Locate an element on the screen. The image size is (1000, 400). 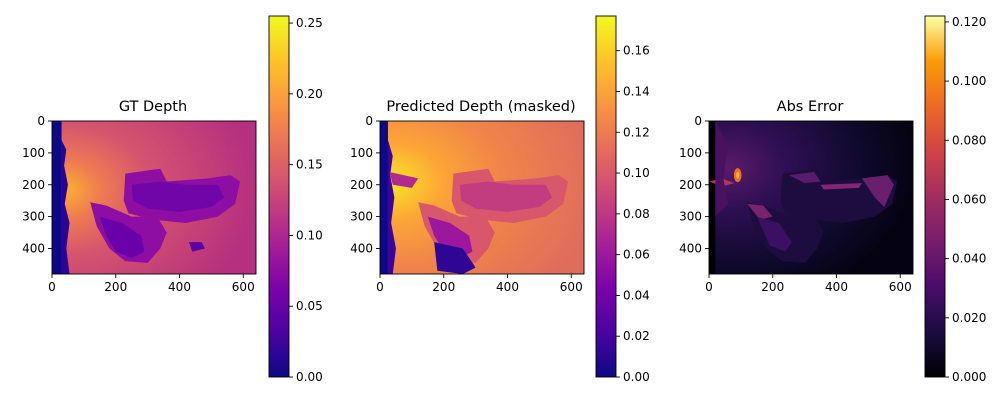
colorbar-tick-label: 0.020 is located at coordinates (969, 318).